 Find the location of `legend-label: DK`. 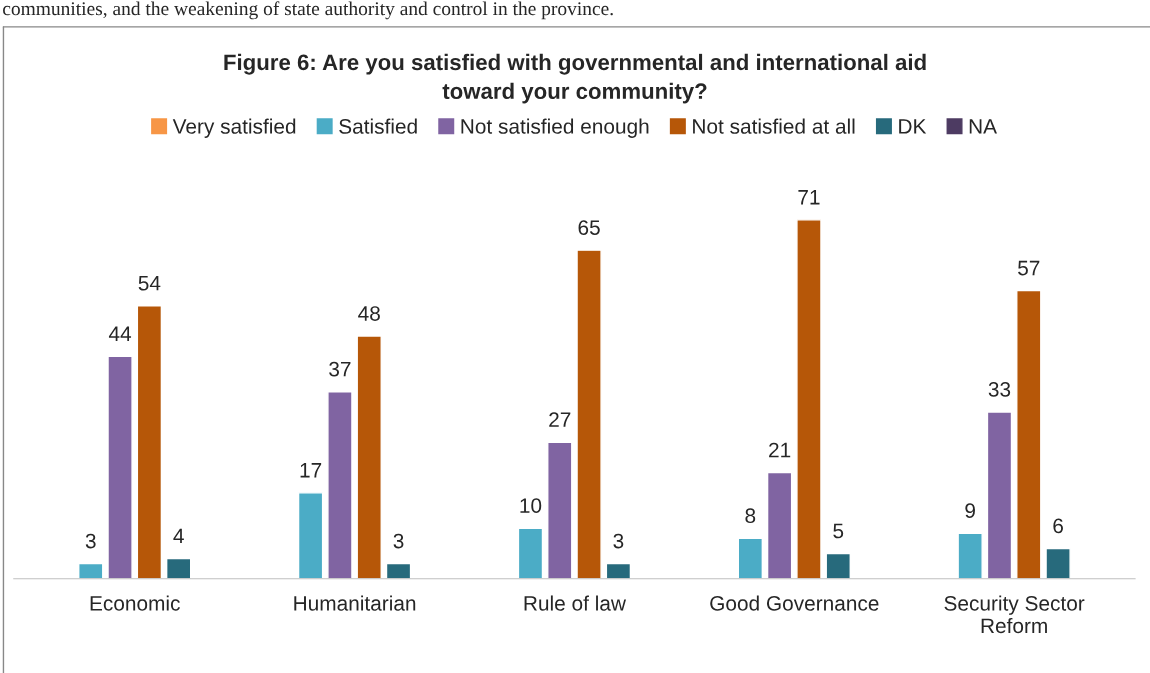

legend-label: DK is located at coordinates (913, 126).